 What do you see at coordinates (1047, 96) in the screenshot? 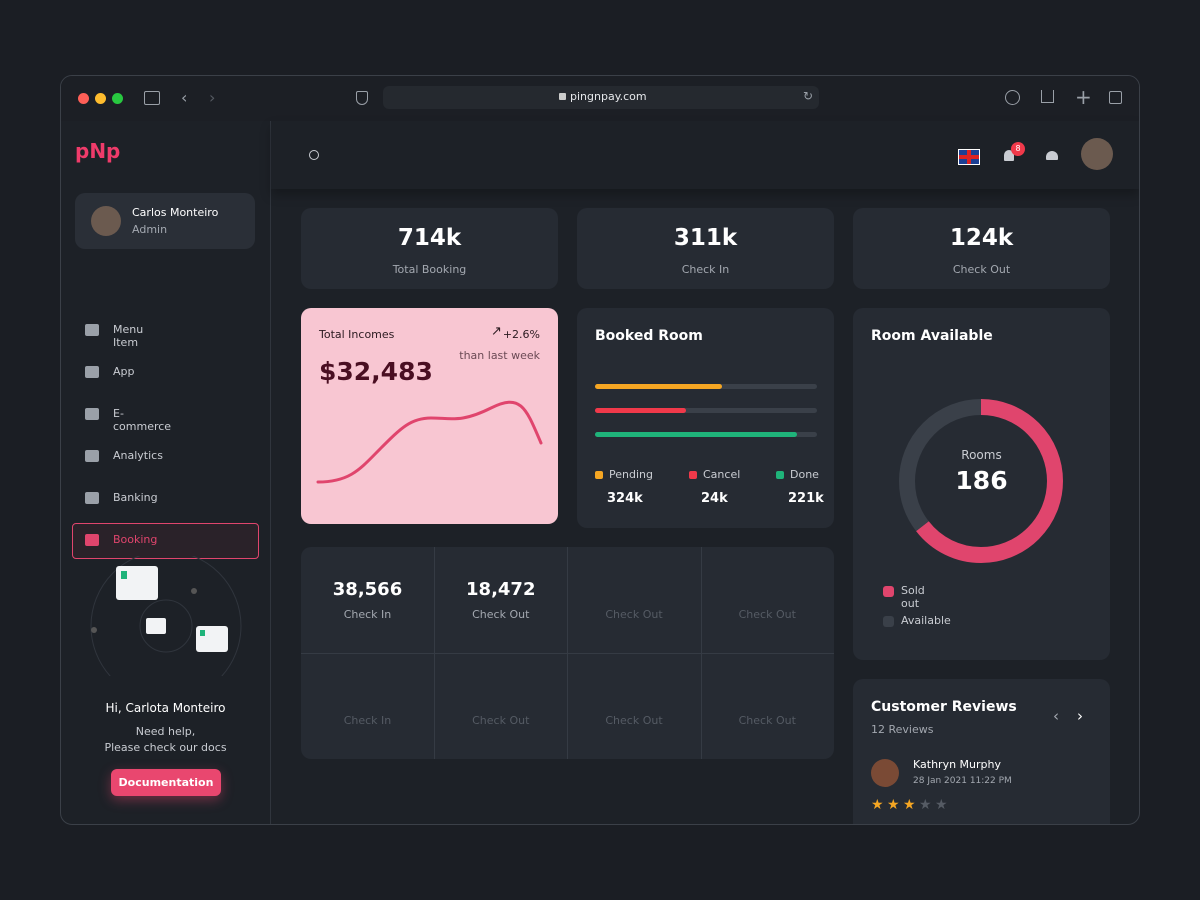
I see `share-button` at bounding box center [1047, 96].